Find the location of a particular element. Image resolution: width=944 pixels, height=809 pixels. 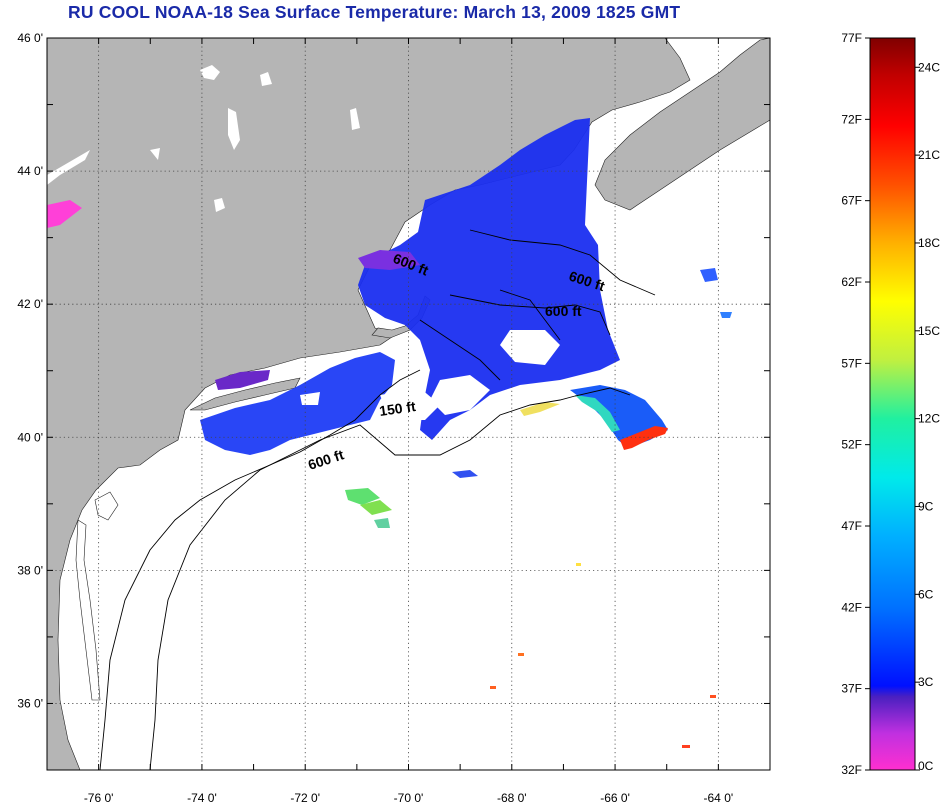

lat-tick-label: 42 0' is located at coordinates (30, 304).